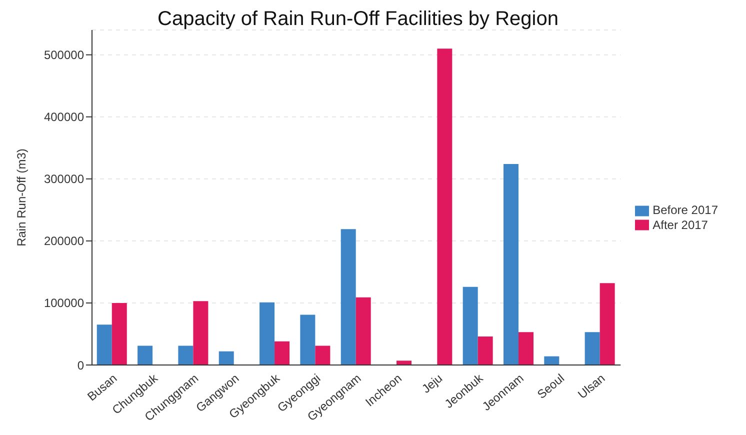 The width and height of the screenshot is (746, 435). I want to click on y-tick-label: 500000, so click(64, 55).